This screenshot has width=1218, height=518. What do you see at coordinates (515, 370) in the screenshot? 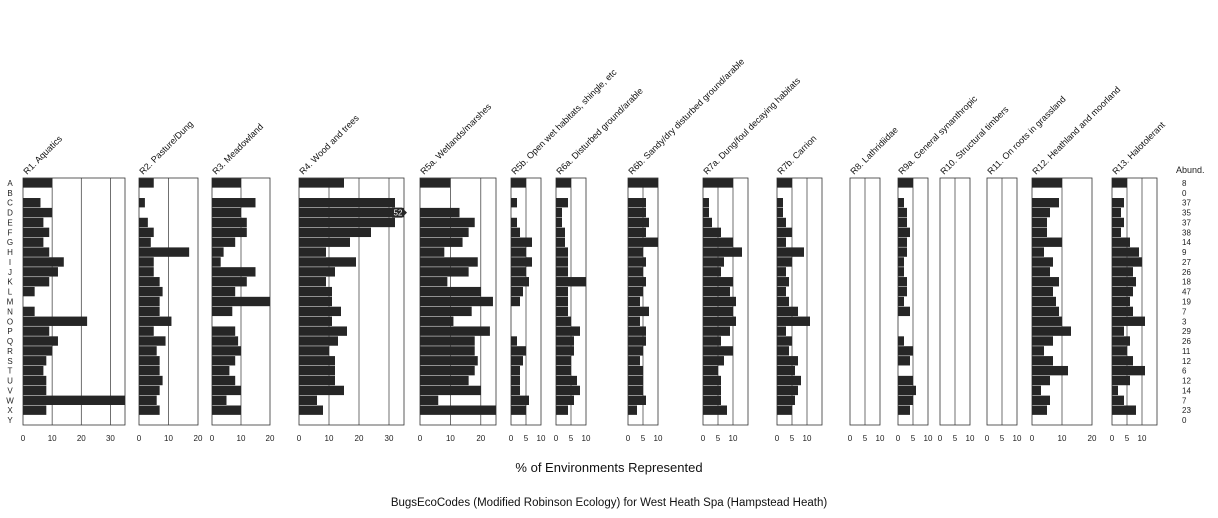
I see `panel-6-bar-T` at bounding box center [515, 370].